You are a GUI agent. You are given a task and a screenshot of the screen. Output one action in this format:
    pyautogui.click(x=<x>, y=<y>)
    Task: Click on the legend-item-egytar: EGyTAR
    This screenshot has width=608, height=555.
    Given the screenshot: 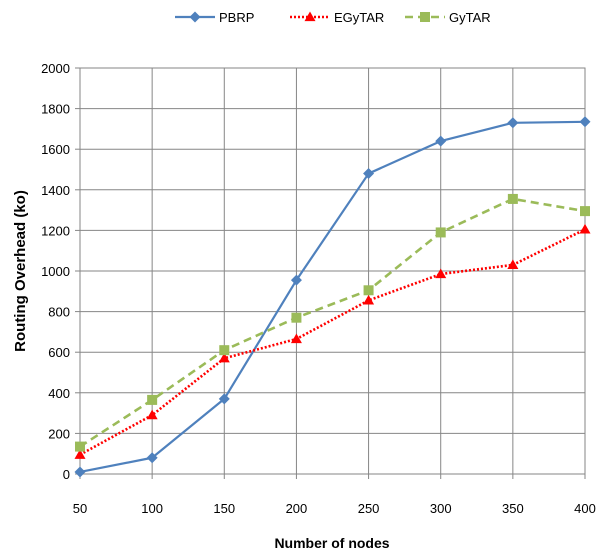 What is the action you would take?
    pyautogui.click(x=337, y=17)
    